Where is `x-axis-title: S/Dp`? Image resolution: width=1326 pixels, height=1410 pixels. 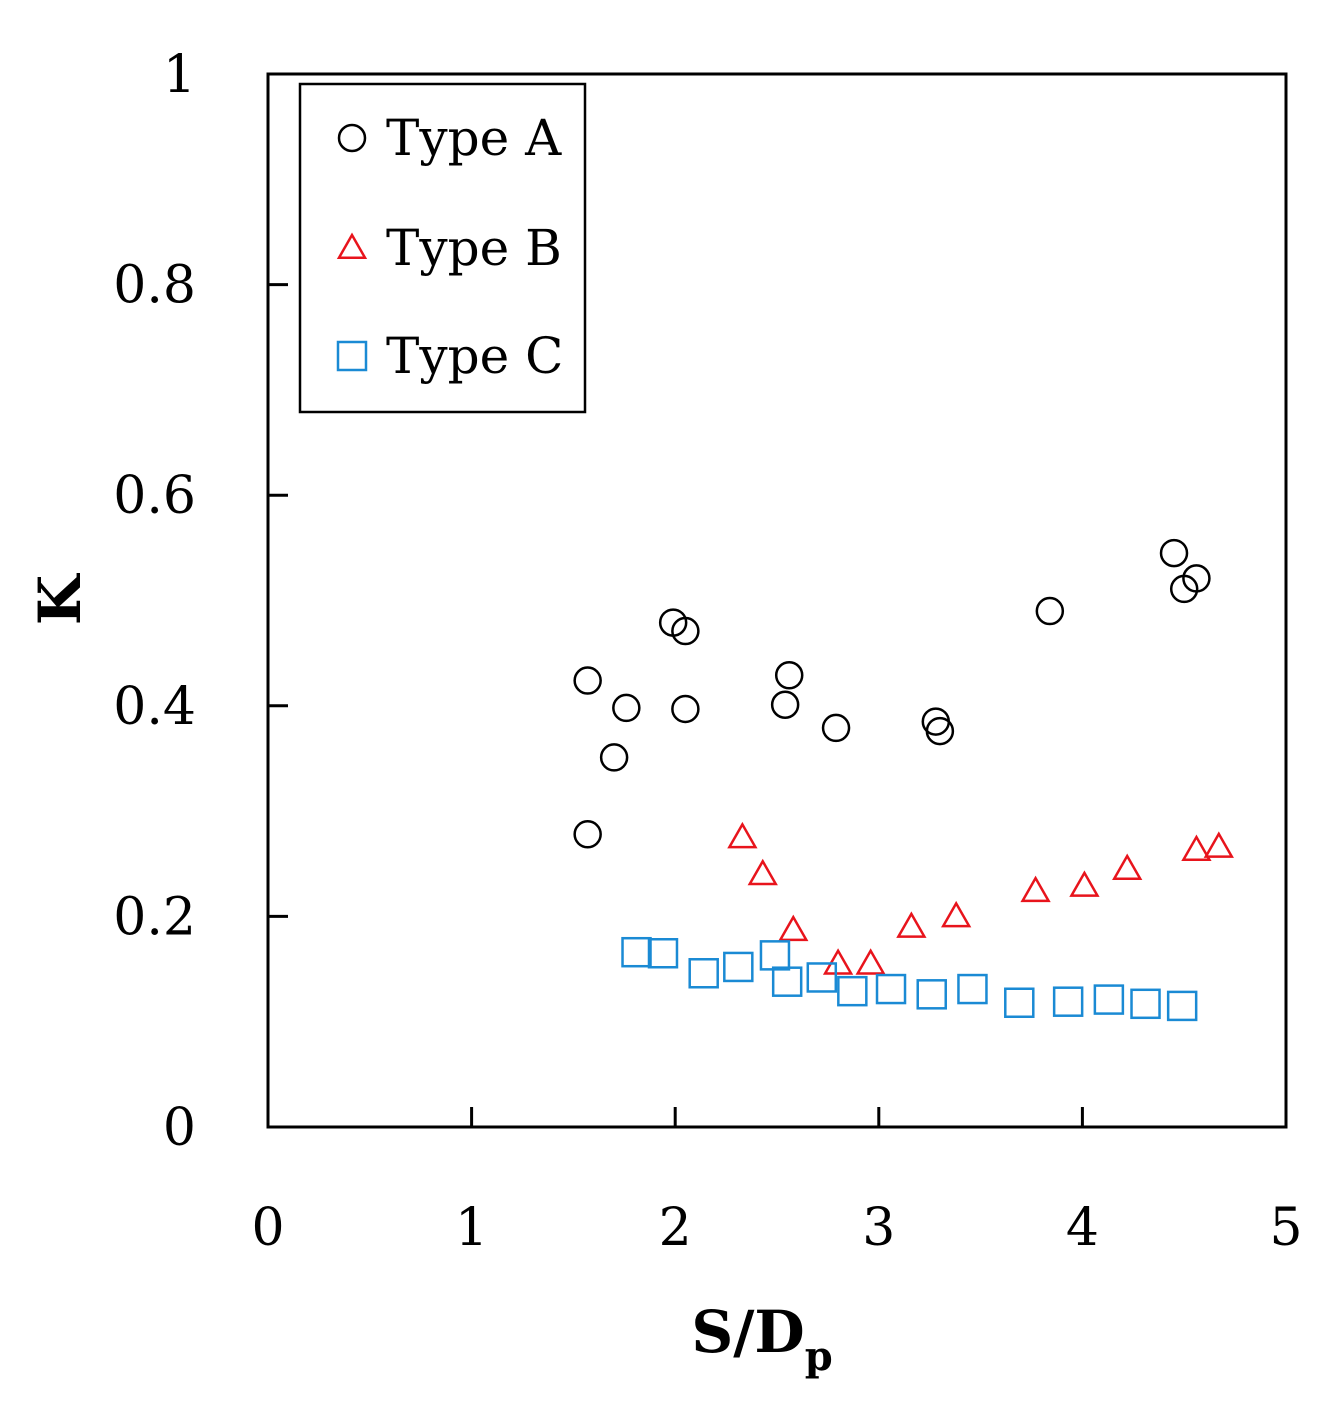 x-axis-title: S/Dp is located at coordinates (761, 1339).